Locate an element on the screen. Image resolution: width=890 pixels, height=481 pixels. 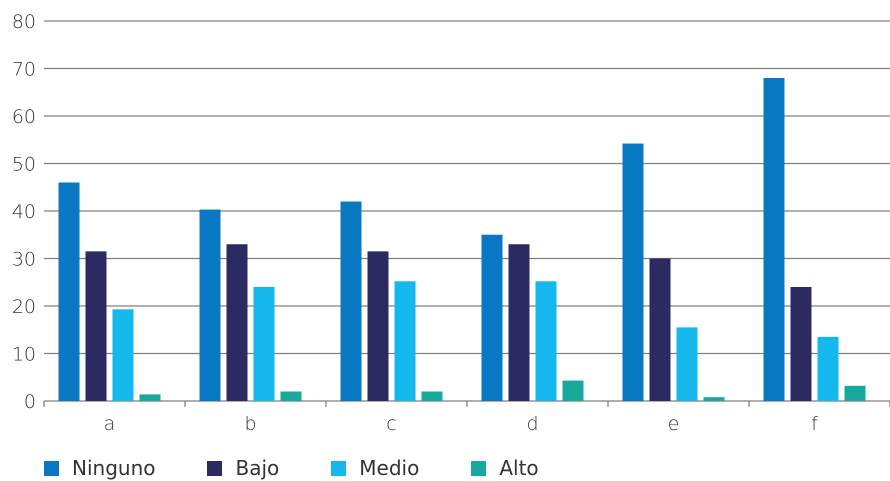
y-tick-label: 50 is located at coordinates (24, 165).